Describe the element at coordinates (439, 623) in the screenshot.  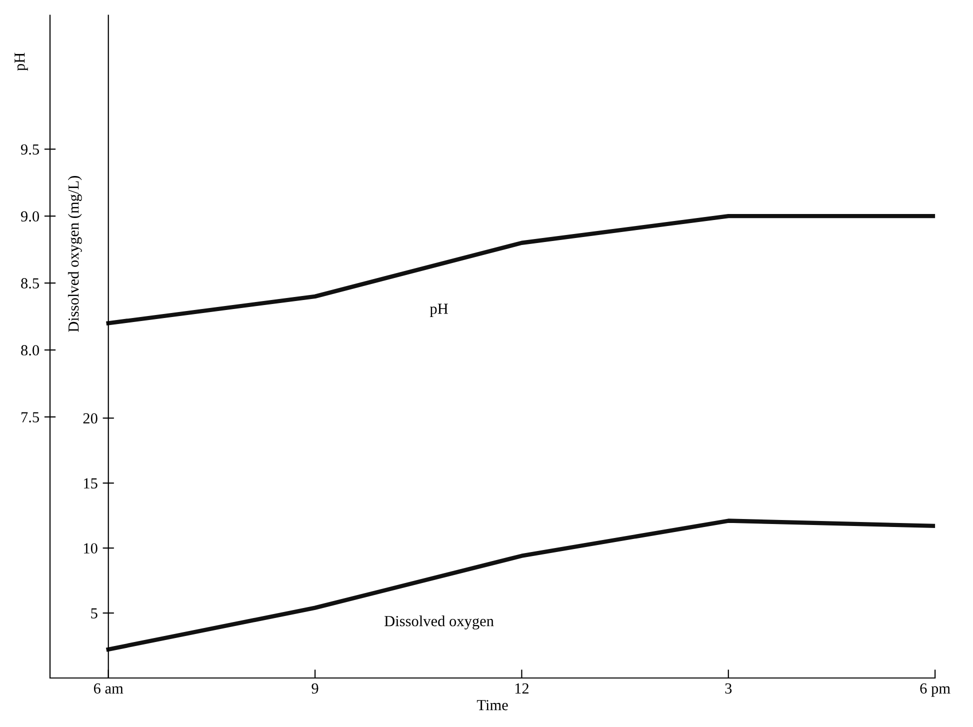
I see `series-label: Dissolved oxygen` at that location.